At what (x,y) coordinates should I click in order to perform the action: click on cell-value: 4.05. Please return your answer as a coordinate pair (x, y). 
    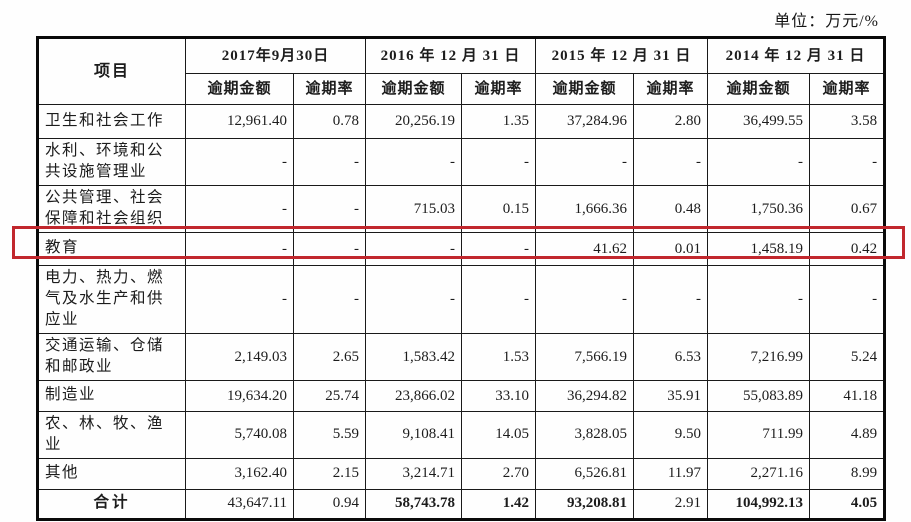
    Looking at the image, I should click on (847, 504).